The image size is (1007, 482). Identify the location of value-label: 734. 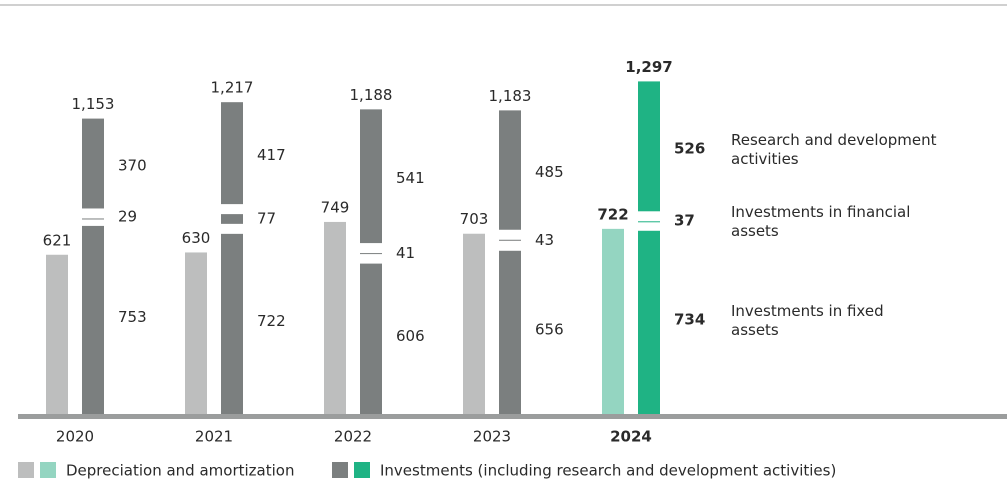
(689, 319).